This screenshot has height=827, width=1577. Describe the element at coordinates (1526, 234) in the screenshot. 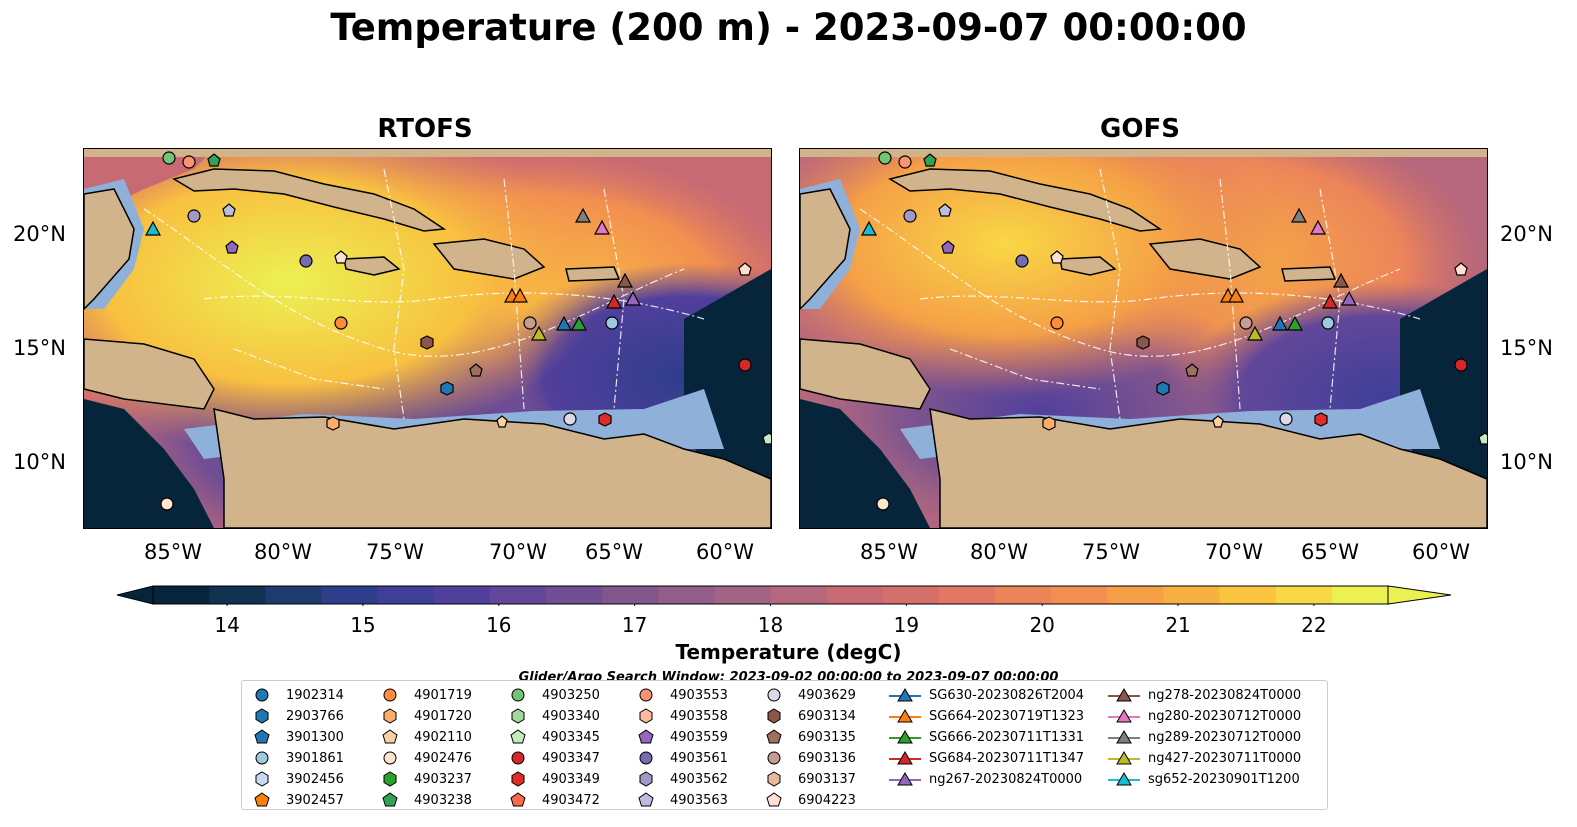

I see `gofs-lat-tick: 20°N` at that location.